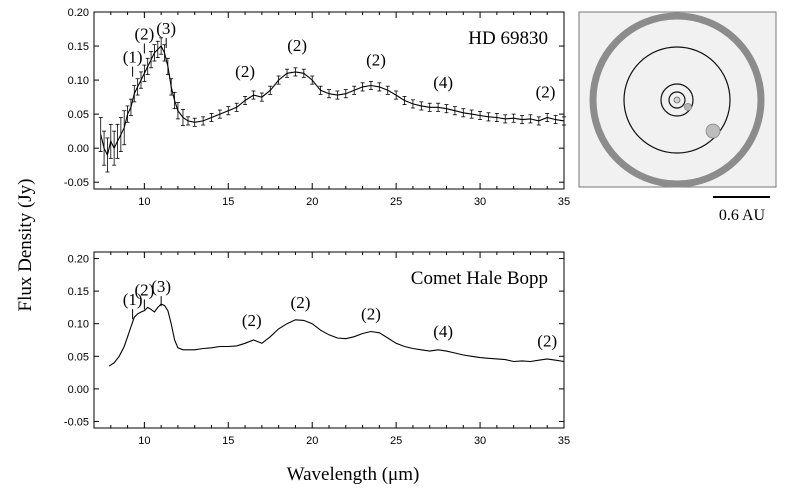 This screenshot has height=501, width=789. I want to click on chart-title: HD 69830, so click(508, 38).